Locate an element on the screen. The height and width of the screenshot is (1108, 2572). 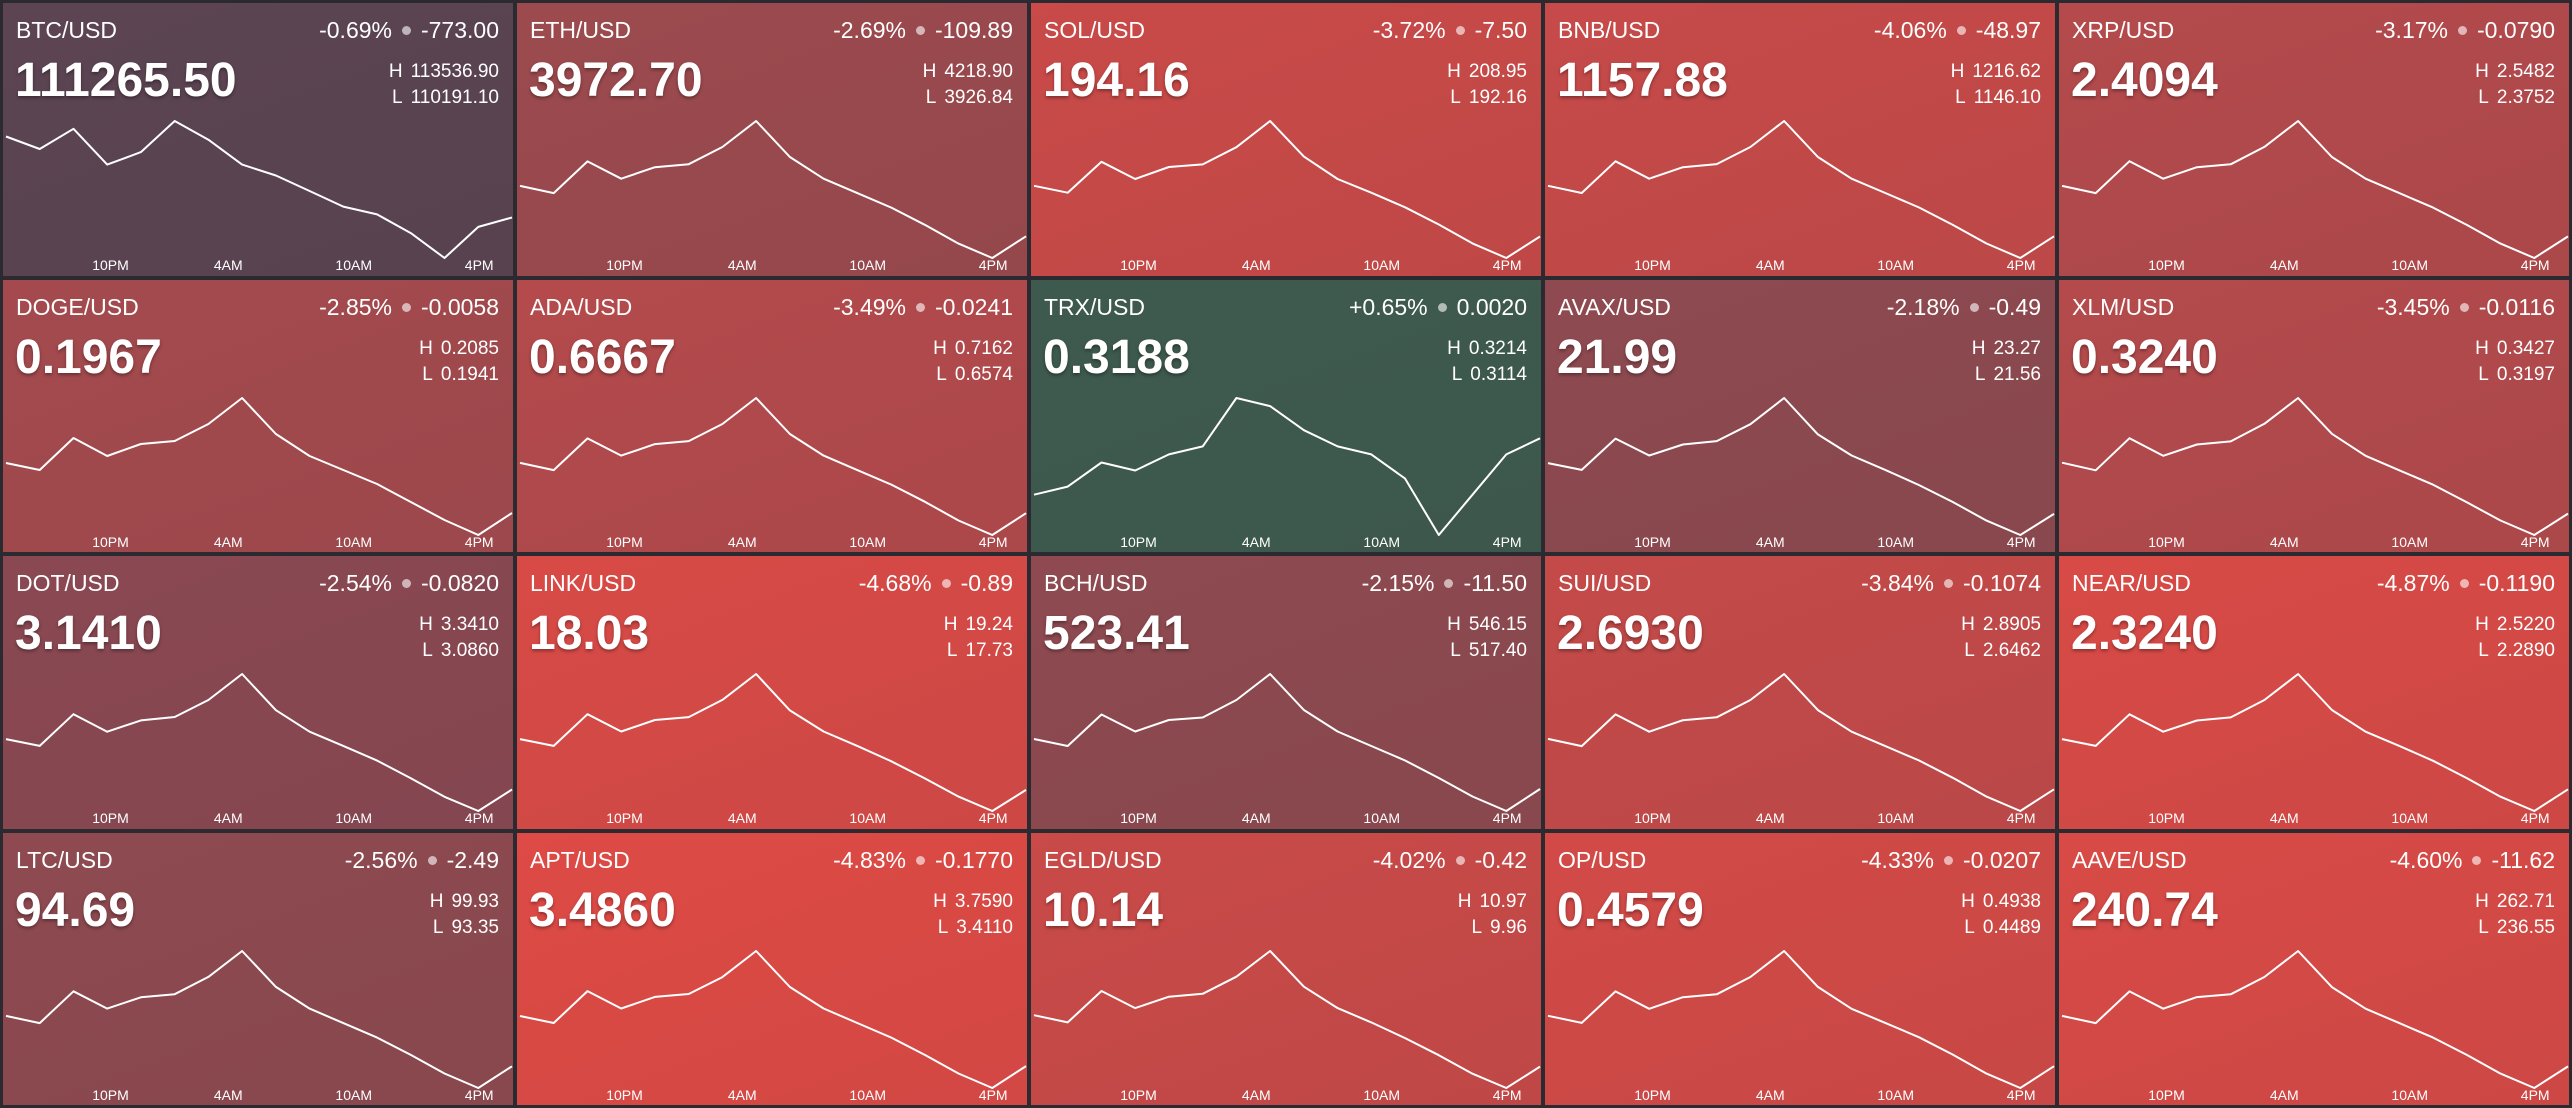
high: H 0.3214 is located at coordinates (1487, 349).